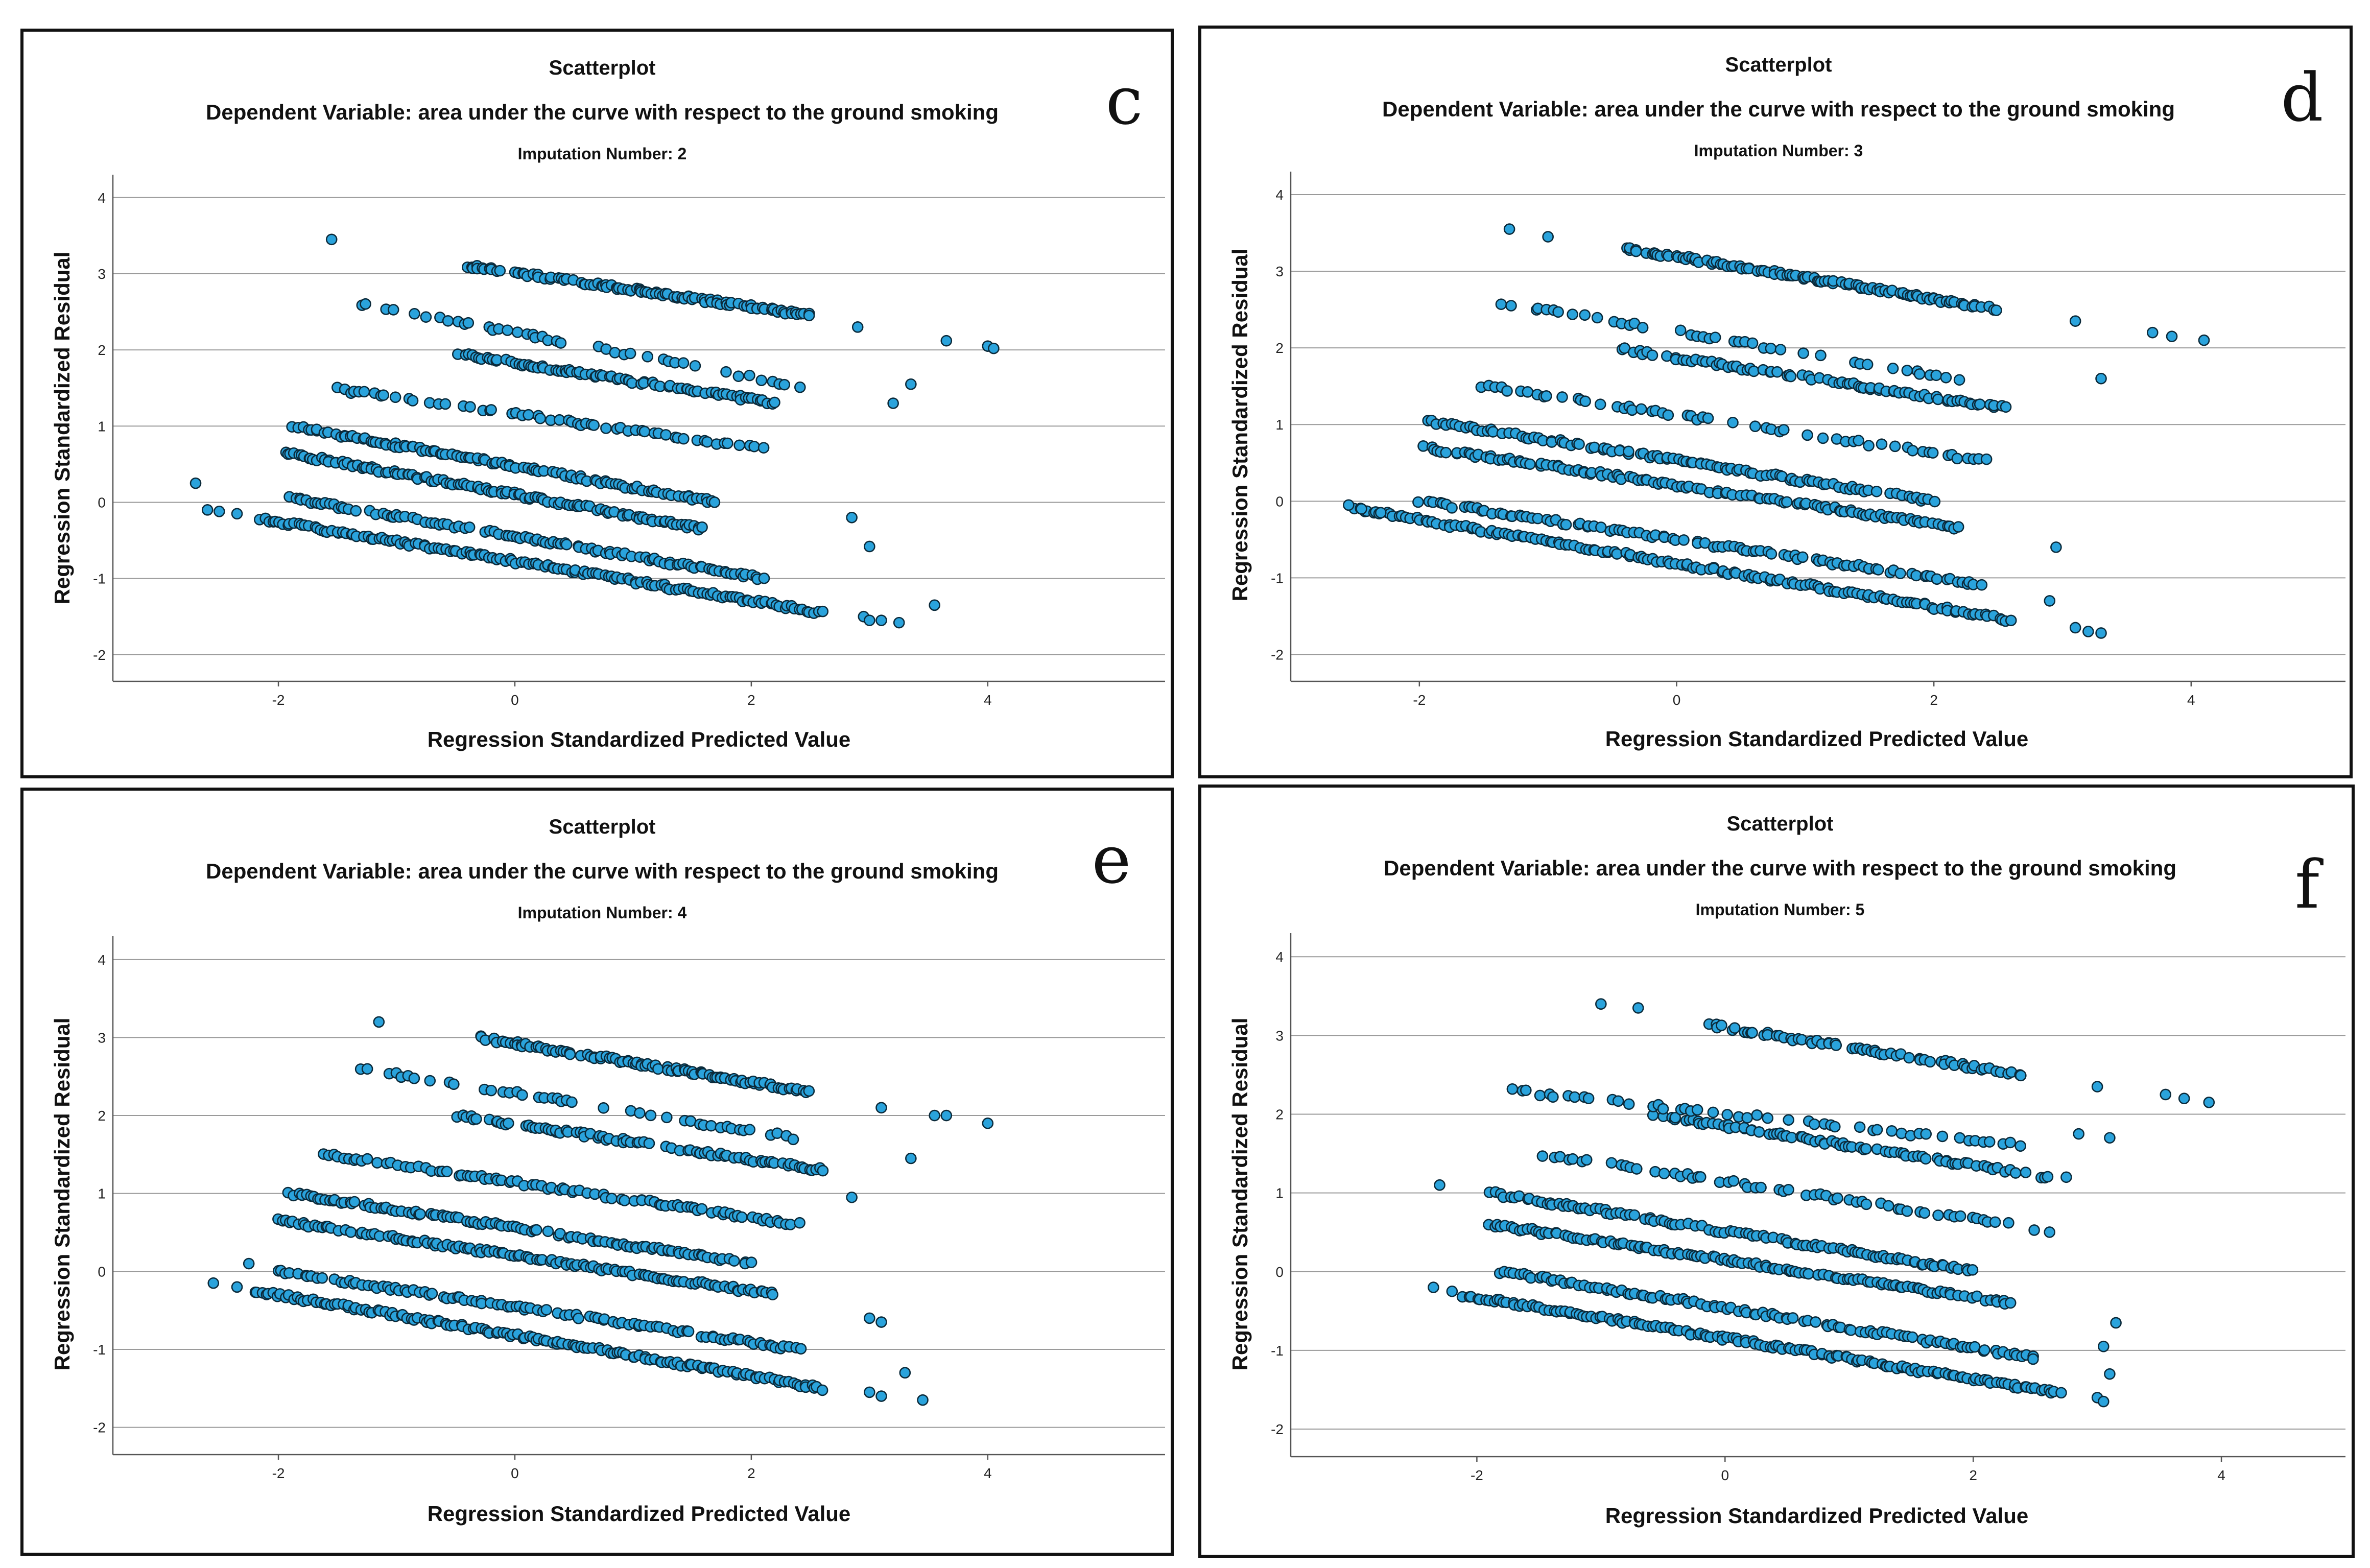 Image resolution: width=2370 pixels, height=1568 pixels. Describe the element at coordinates (2302, 97) in the screenshot. I see `panel-letter: d` at that location.